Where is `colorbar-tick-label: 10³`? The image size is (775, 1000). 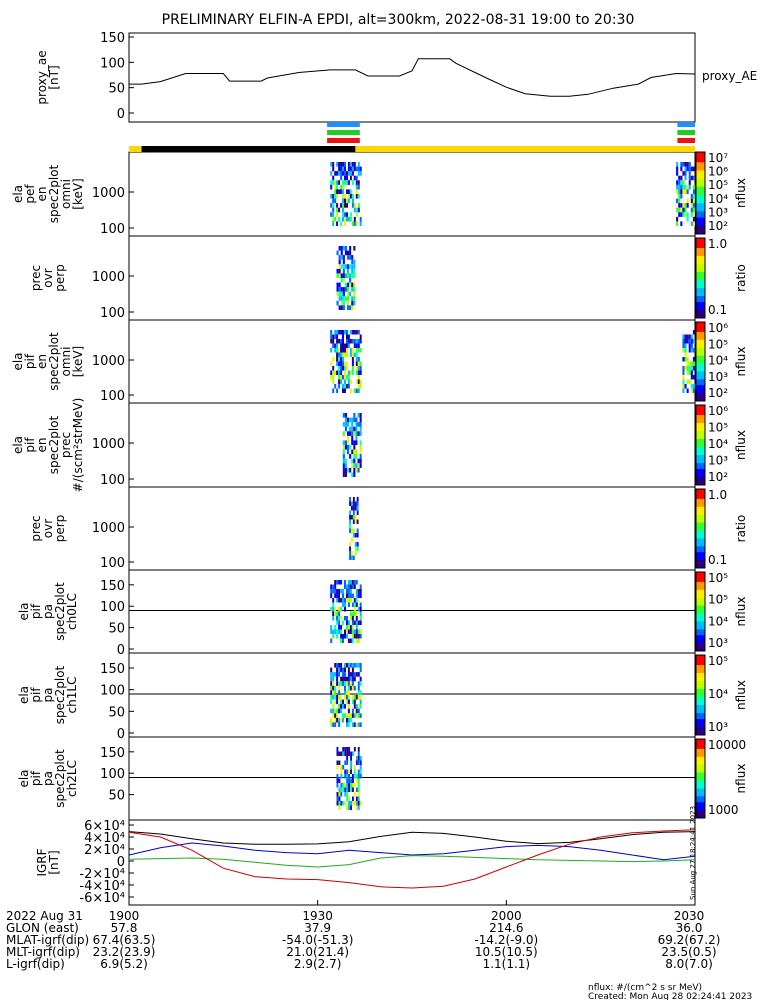
colorbar-tick-label: 10³ is located at coordinates (718, 212).